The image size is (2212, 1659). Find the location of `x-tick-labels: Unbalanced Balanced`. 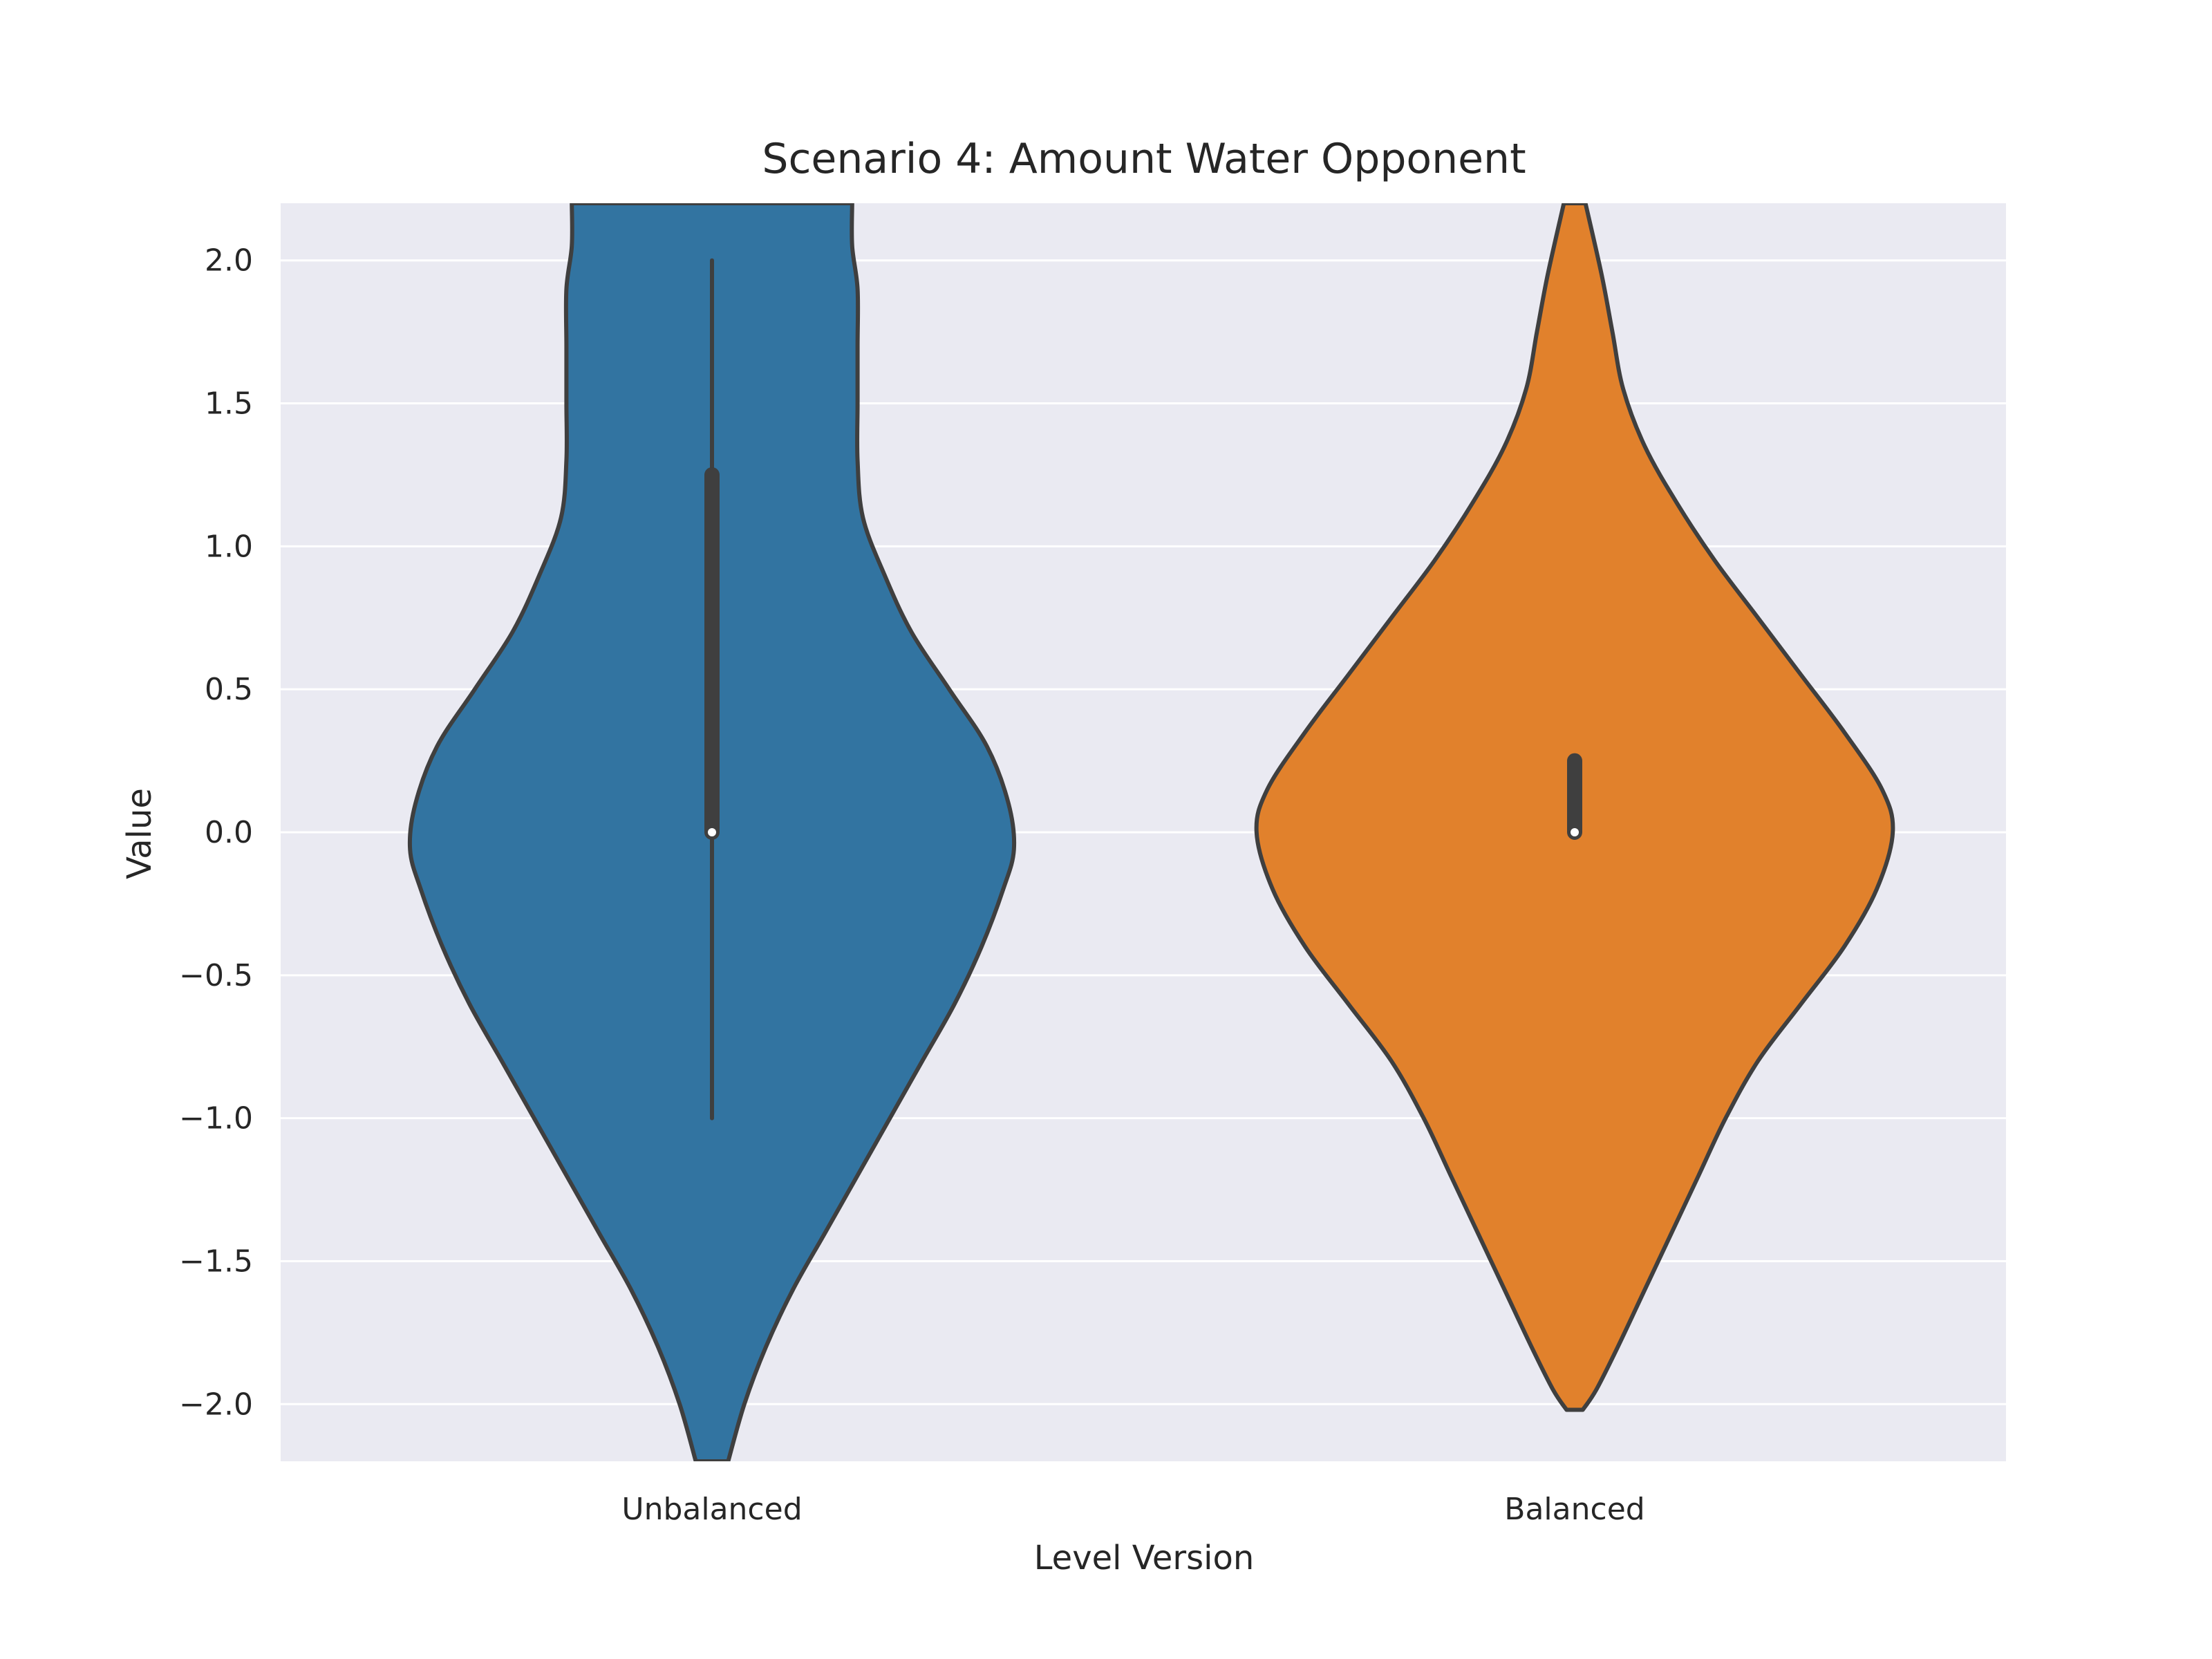

x-tick-labels: Unbalanced Balanced is located at coordinates (1132, 1509).